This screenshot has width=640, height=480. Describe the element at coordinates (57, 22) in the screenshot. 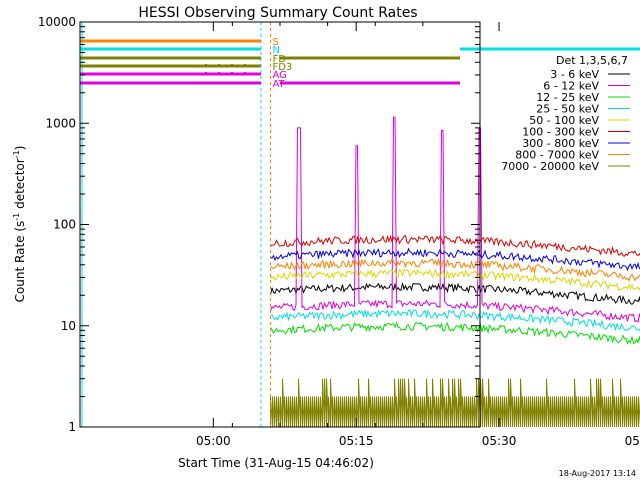

I see `y-tick-label: 10000` at that location.